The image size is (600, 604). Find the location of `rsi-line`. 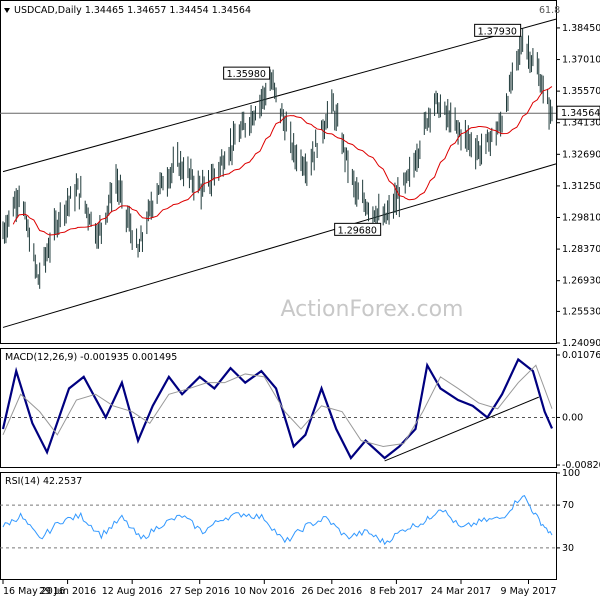

rsi-line is located at coordinates (277, 520).